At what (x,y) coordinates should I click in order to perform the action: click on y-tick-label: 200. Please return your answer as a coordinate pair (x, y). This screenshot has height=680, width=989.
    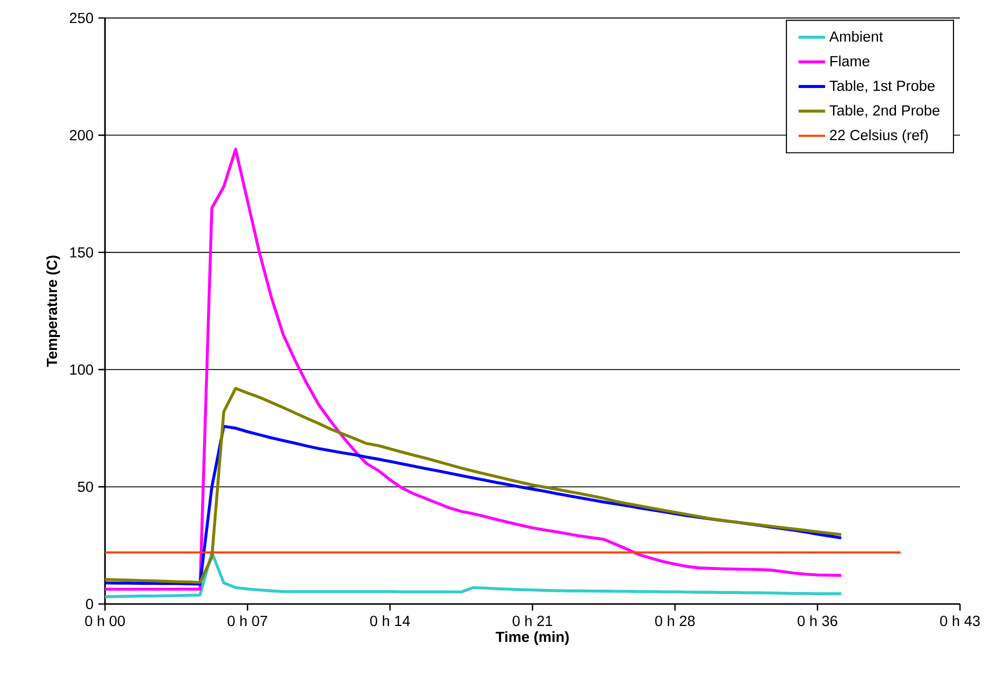
    Looking at the image, I should click on (82, 135).